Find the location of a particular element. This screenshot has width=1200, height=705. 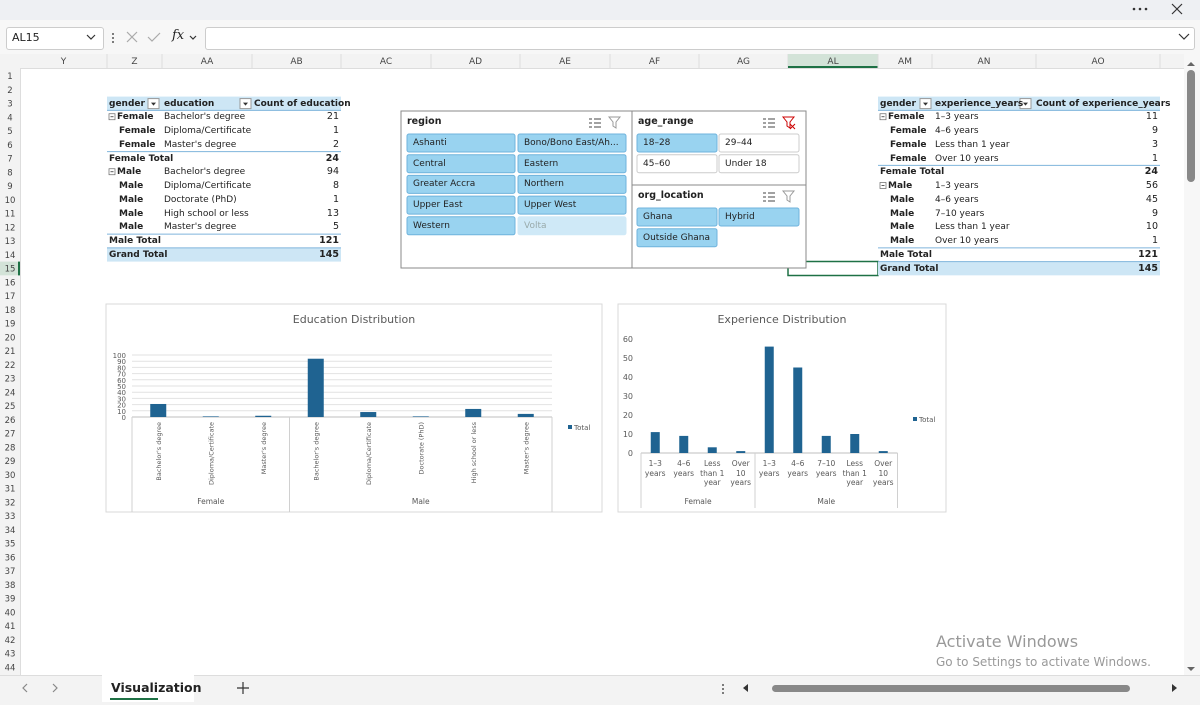

row-item: Bachelor's degree is located at coordinates (205, 117).